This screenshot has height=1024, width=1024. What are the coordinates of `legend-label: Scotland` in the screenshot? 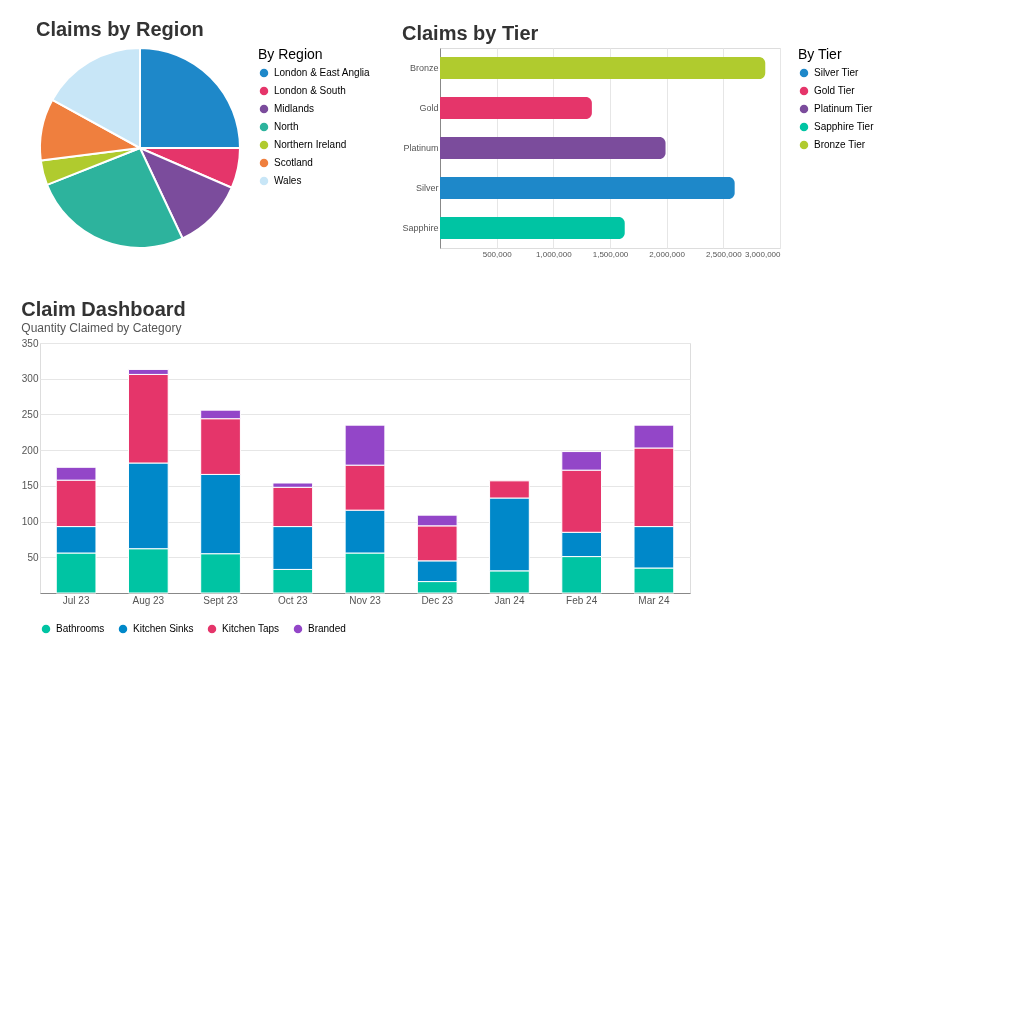 It's located at (293, 162).